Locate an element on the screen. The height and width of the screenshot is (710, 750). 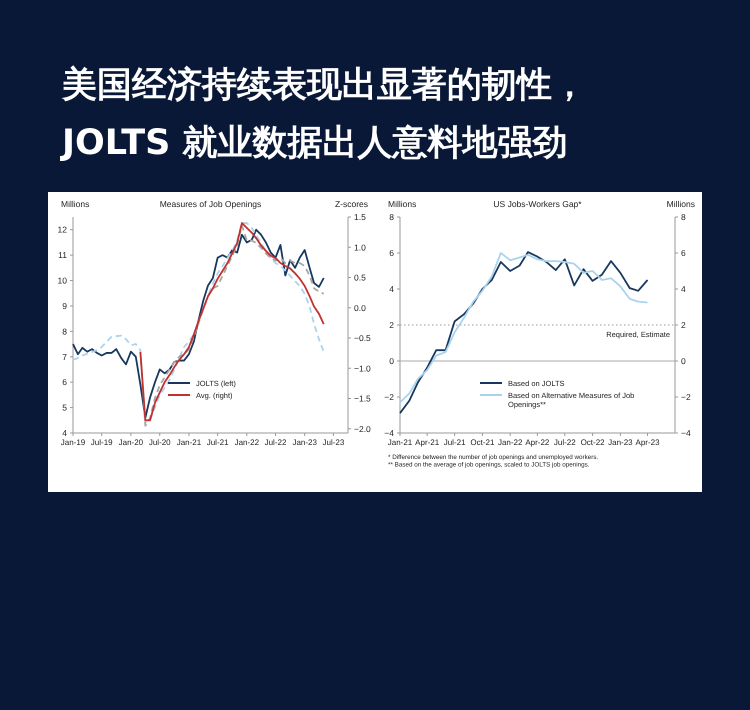
x-tick-label: Apr-23 is located at coordinates (648, 442).